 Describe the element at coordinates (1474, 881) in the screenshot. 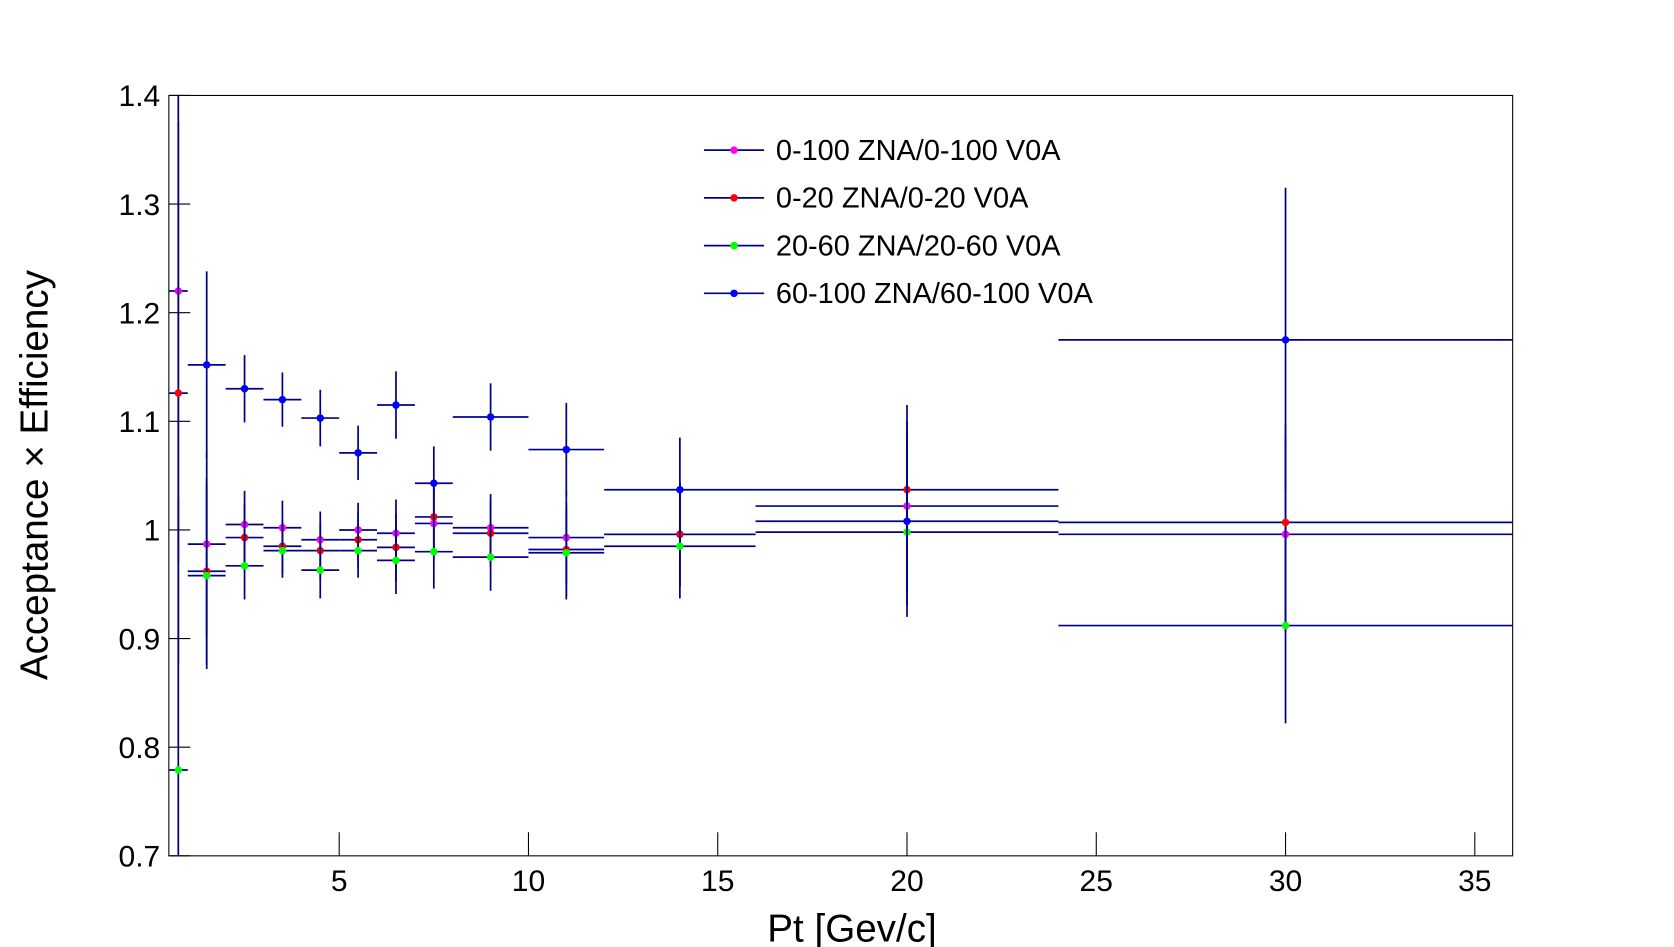

I see `x-tick-label: 35` at that location.